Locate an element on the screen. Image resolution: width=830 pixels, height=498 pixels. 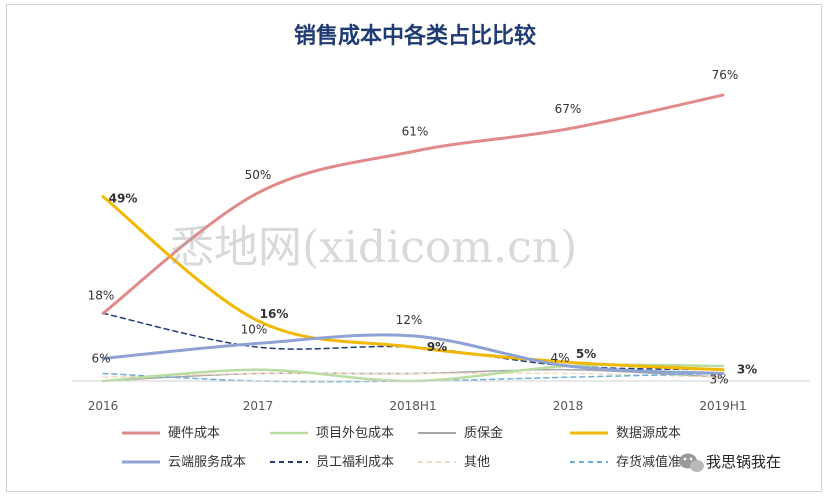
legend-item: 数据源成本 is located at coordinates (625, 433).